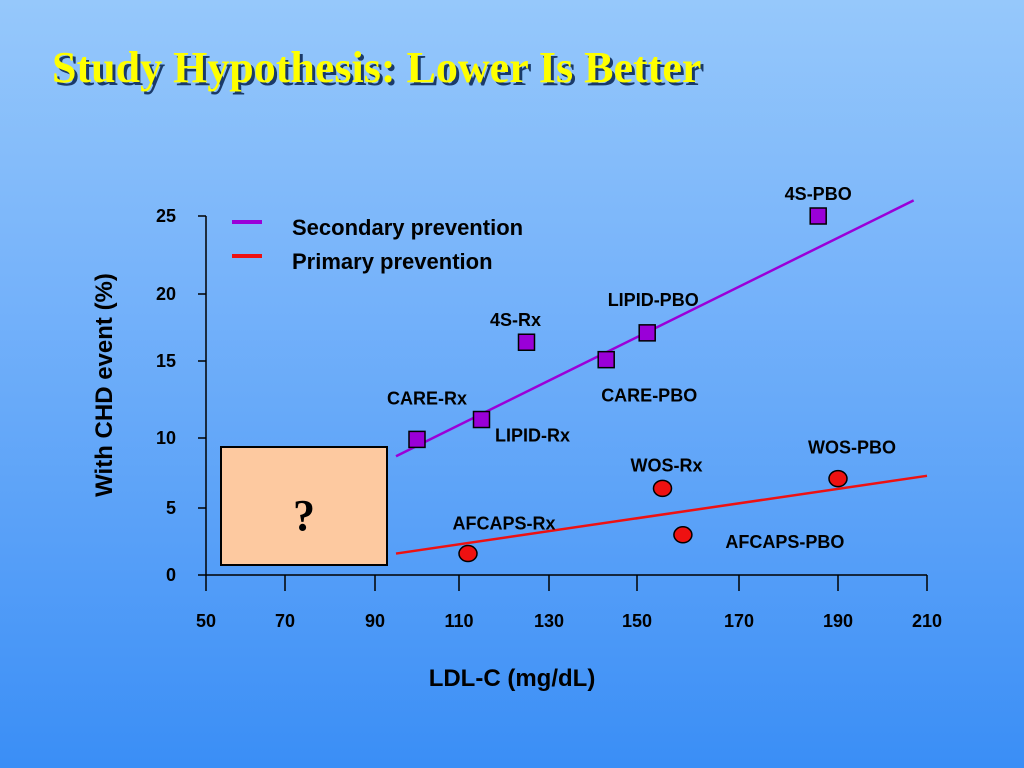 This screenshot has height=768, width=1024. What do you see at coordinates (739, 621) in the screenshot?
I see `x-tick-label: 170` at bounding box center [739, 621].